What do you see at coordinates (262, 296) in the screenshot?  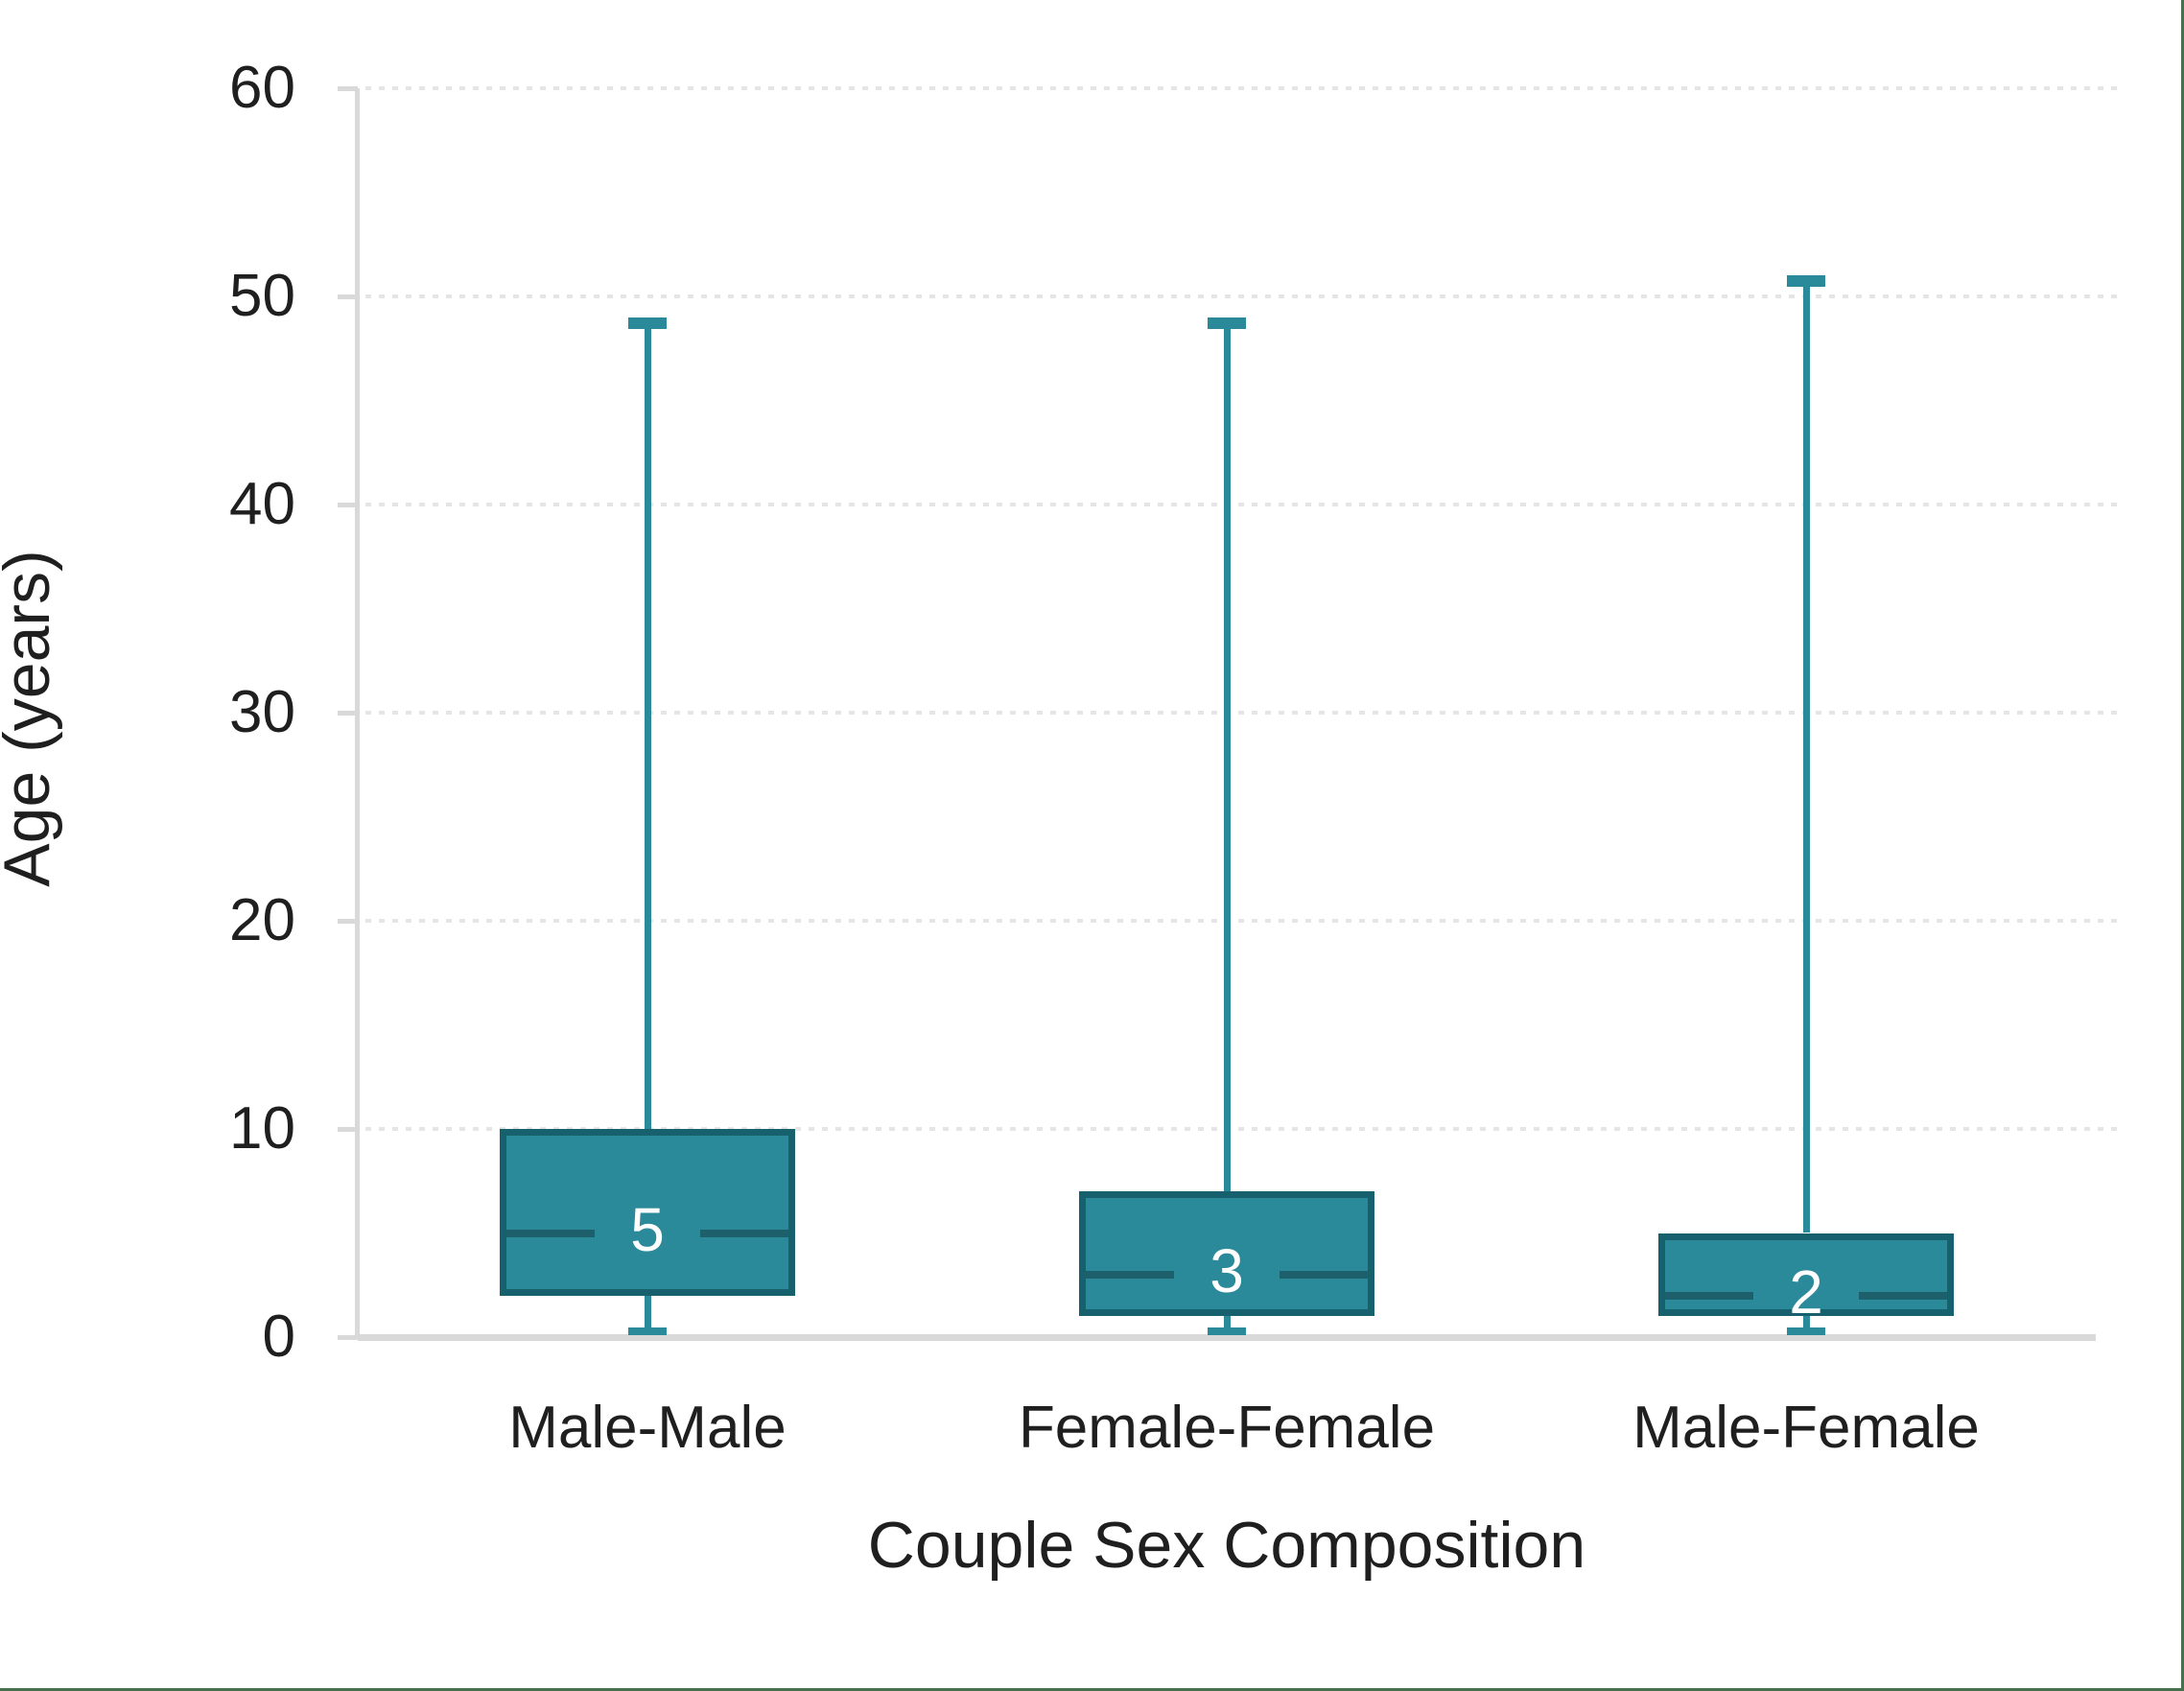 I see `y-tick-label-50: 50` at bounding box center [262, 296].